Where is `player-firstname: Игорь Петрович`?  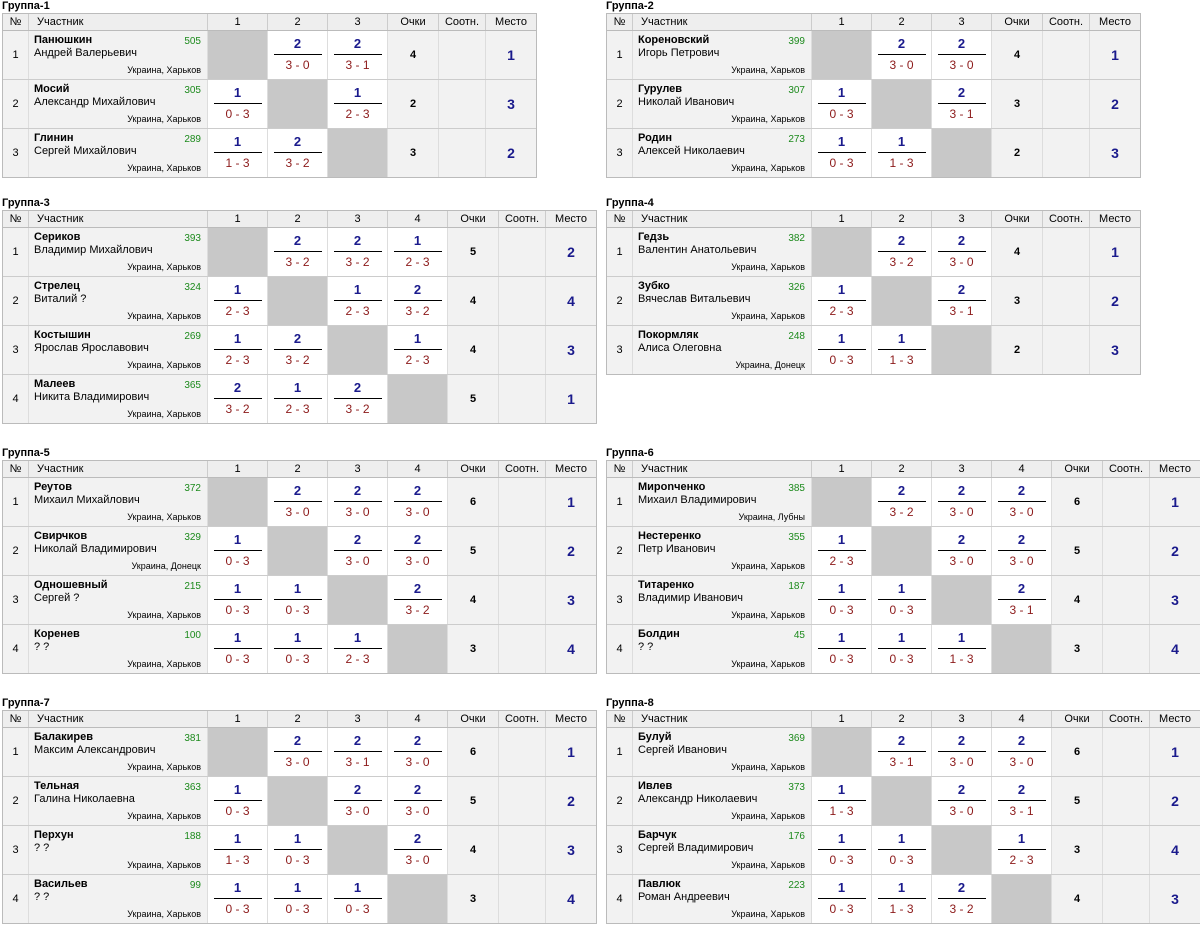 player-firstname: Игорь Петрович is located at coordinates (679, 53).